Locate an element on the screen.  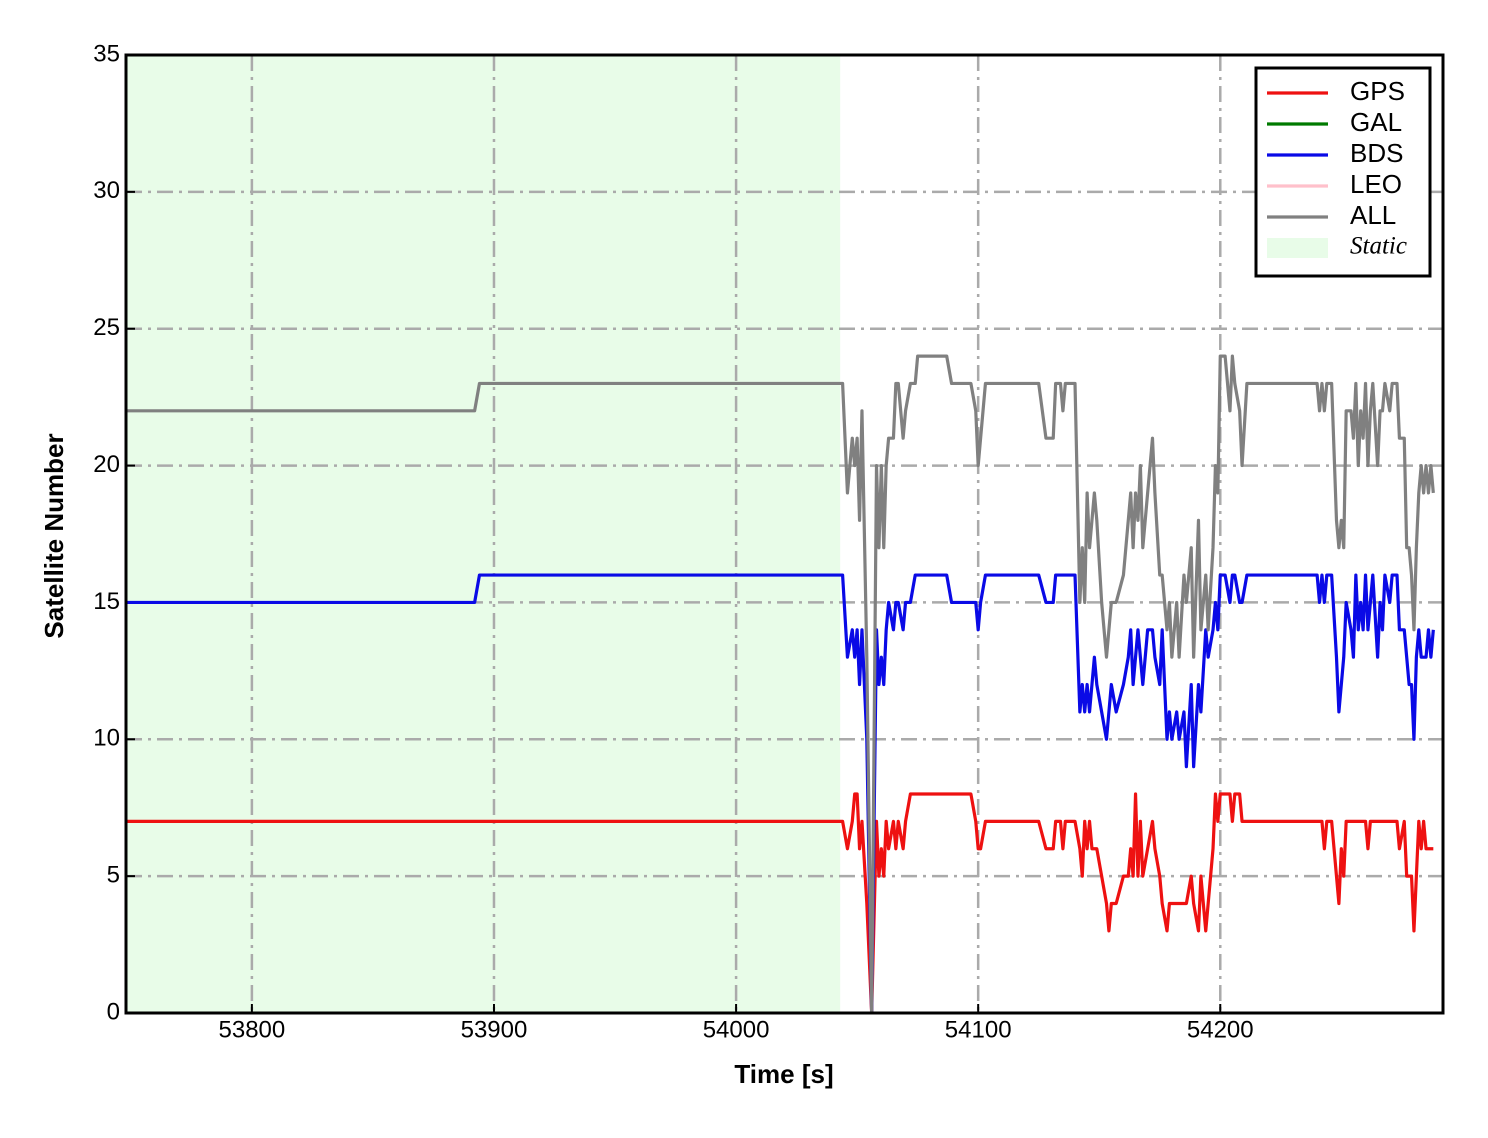
x-tick-label: 53900 is located at coordinates (494, 1029).